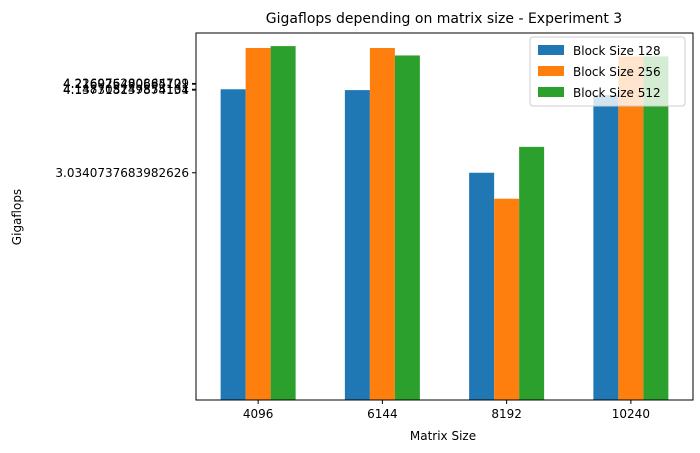 This screenshot has height=453, width=700. What do you see at coordinates (506, 414) in the screenshot?
I see `x-tick-label: 8192` at bounding box center [506, 414].